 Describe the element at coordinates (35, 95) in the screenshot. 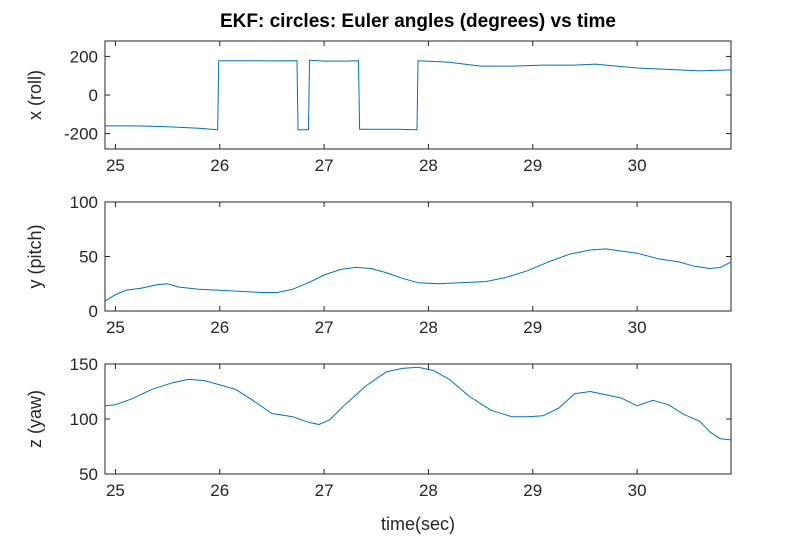

I see `y-axis-label-roll: x (roll)` at that location.